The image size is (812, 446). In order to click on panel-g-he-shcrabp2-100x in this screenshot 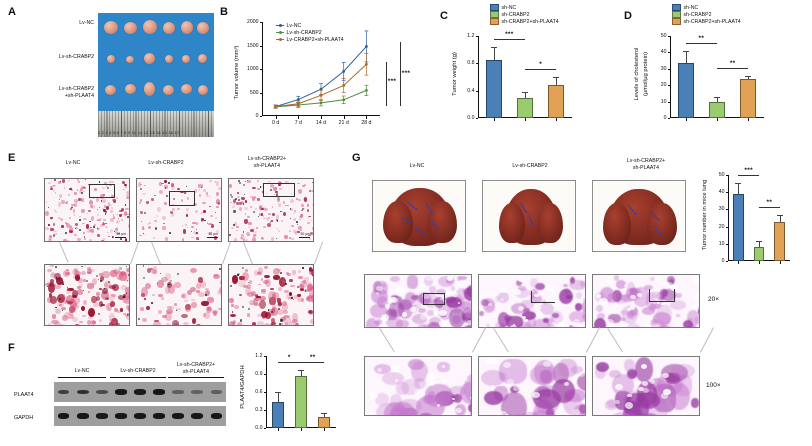, I will do `click(532, 386)`.